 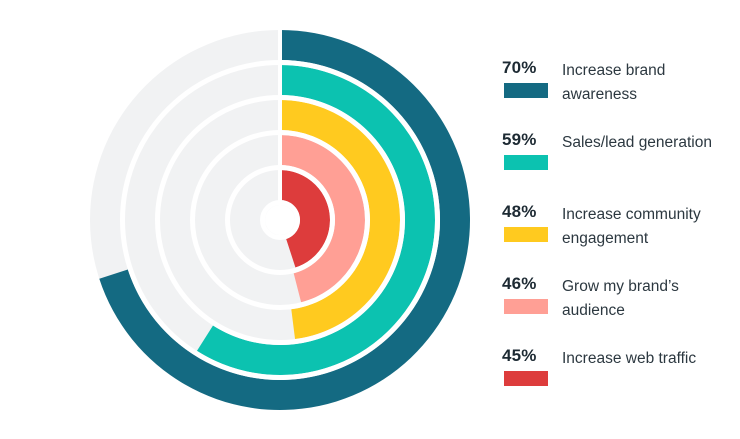 I want to click on center-hole, so click(x=280, y=220).